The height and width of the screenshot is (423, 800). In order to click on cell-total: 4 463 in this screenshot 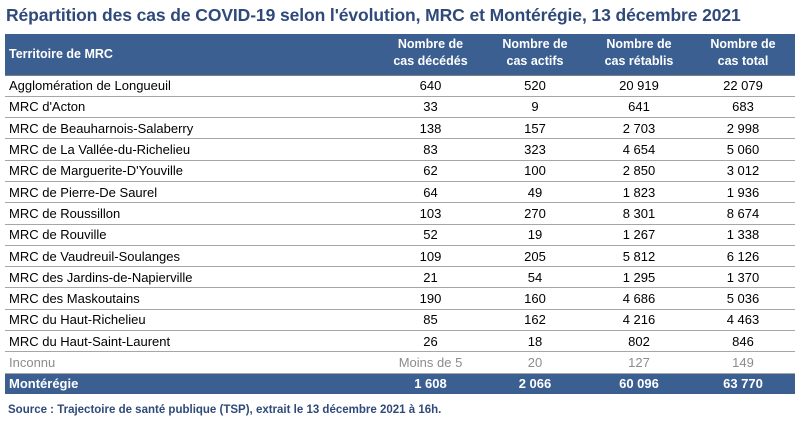, I will do `click(743, 320)`.